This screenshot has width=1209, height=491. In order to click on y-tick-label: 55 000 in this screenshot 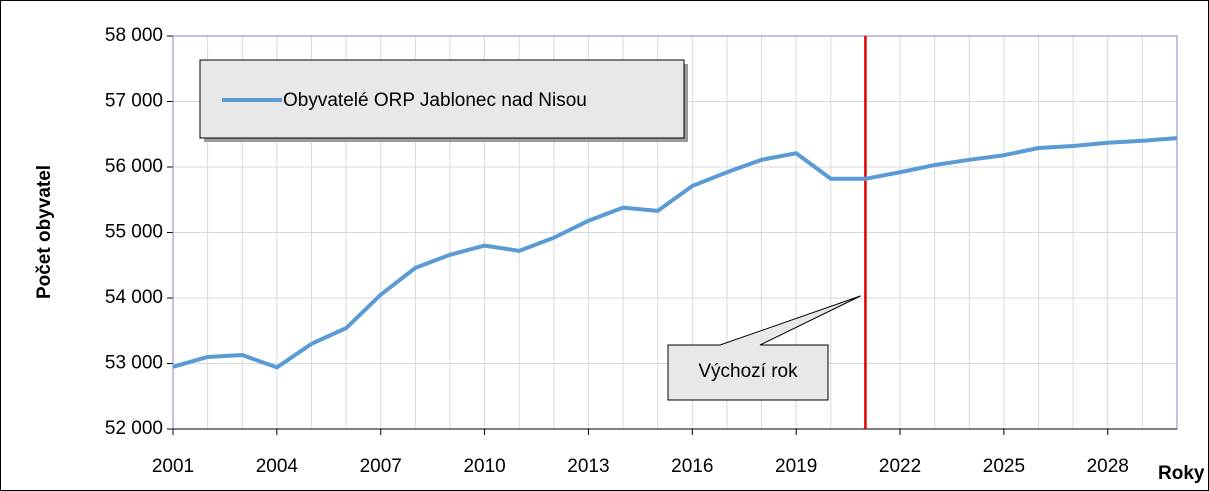, I will do `click(134, 232)`.